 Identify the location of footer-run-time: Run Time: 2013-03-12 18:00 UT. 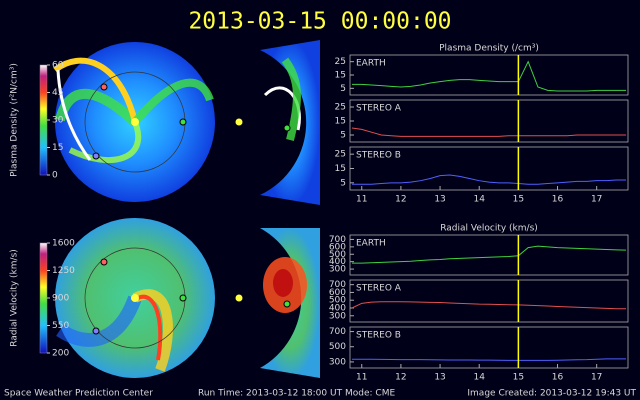
(270, 394).